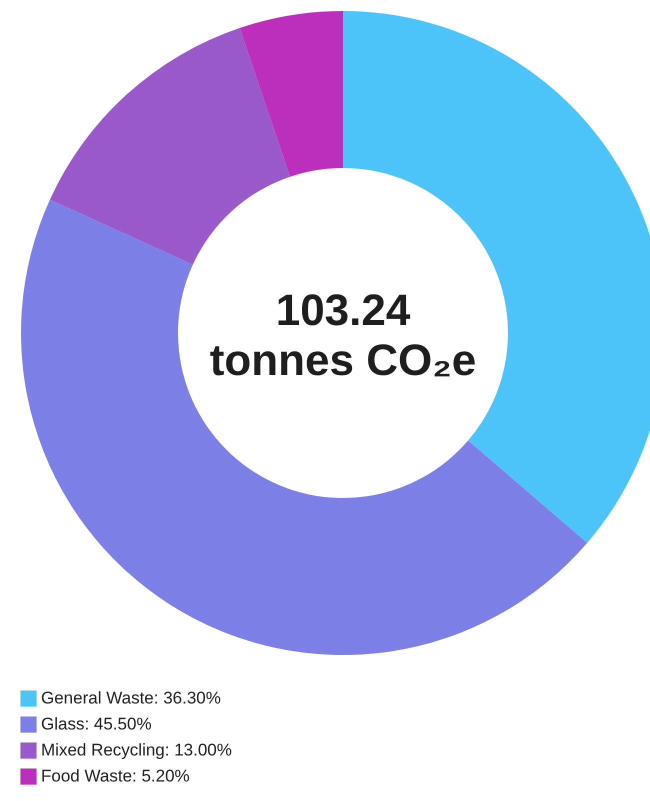 The width and height of the screenshot is (650, 801). What do you see at coordinates (343, 360) in the screenshot?
I see `text: tonnes CO₂e` at bounding box center [343, 360].